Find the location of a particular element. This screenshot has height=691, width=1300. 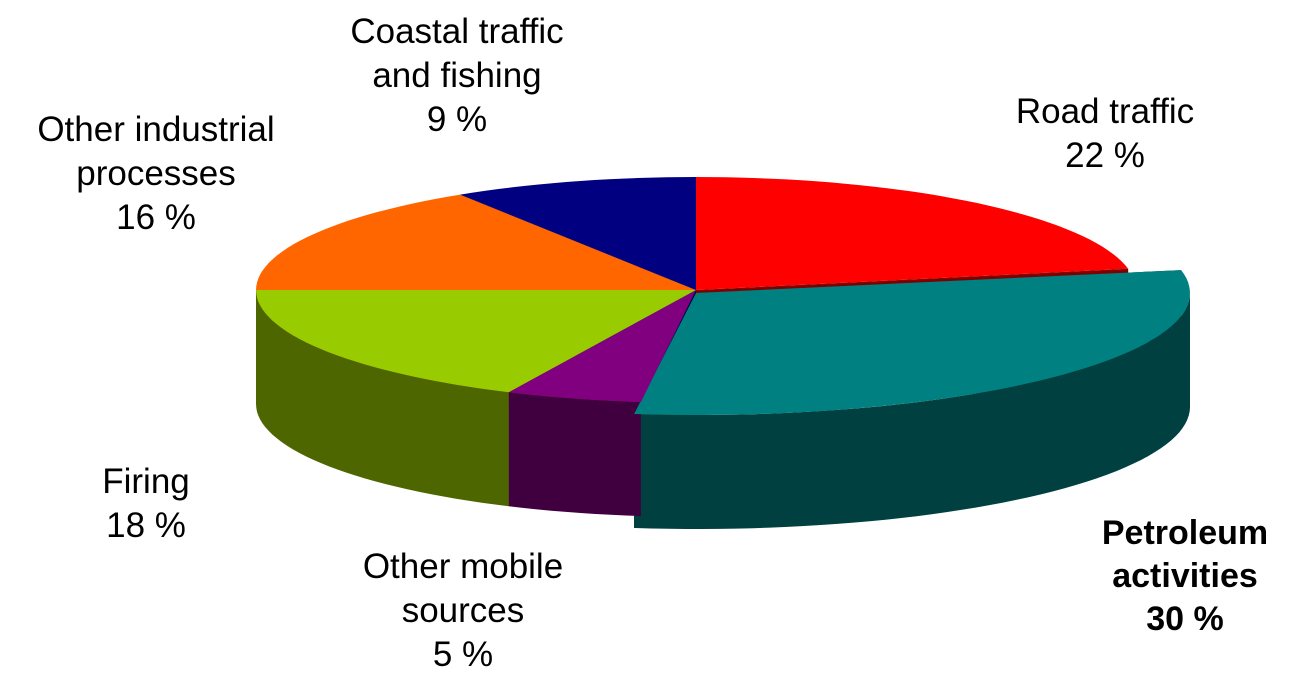

slice-side-petroleum is located at coordinates (912, 411).